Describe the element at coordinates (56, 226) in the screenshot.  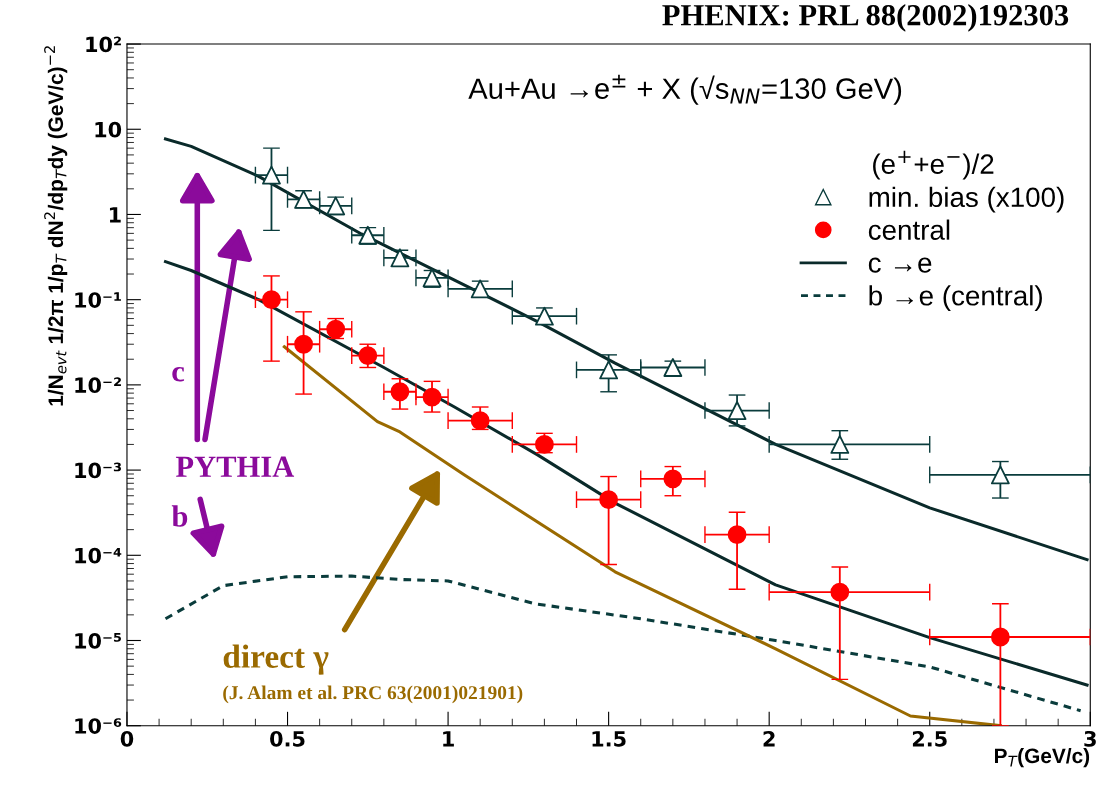
I see `text: 1/N$_{evt}$ 1/2π 1/p$_{T}$ dN$^{2}$/dp$_{T}$dy (GeV/c)$^{−2}$` at that location.